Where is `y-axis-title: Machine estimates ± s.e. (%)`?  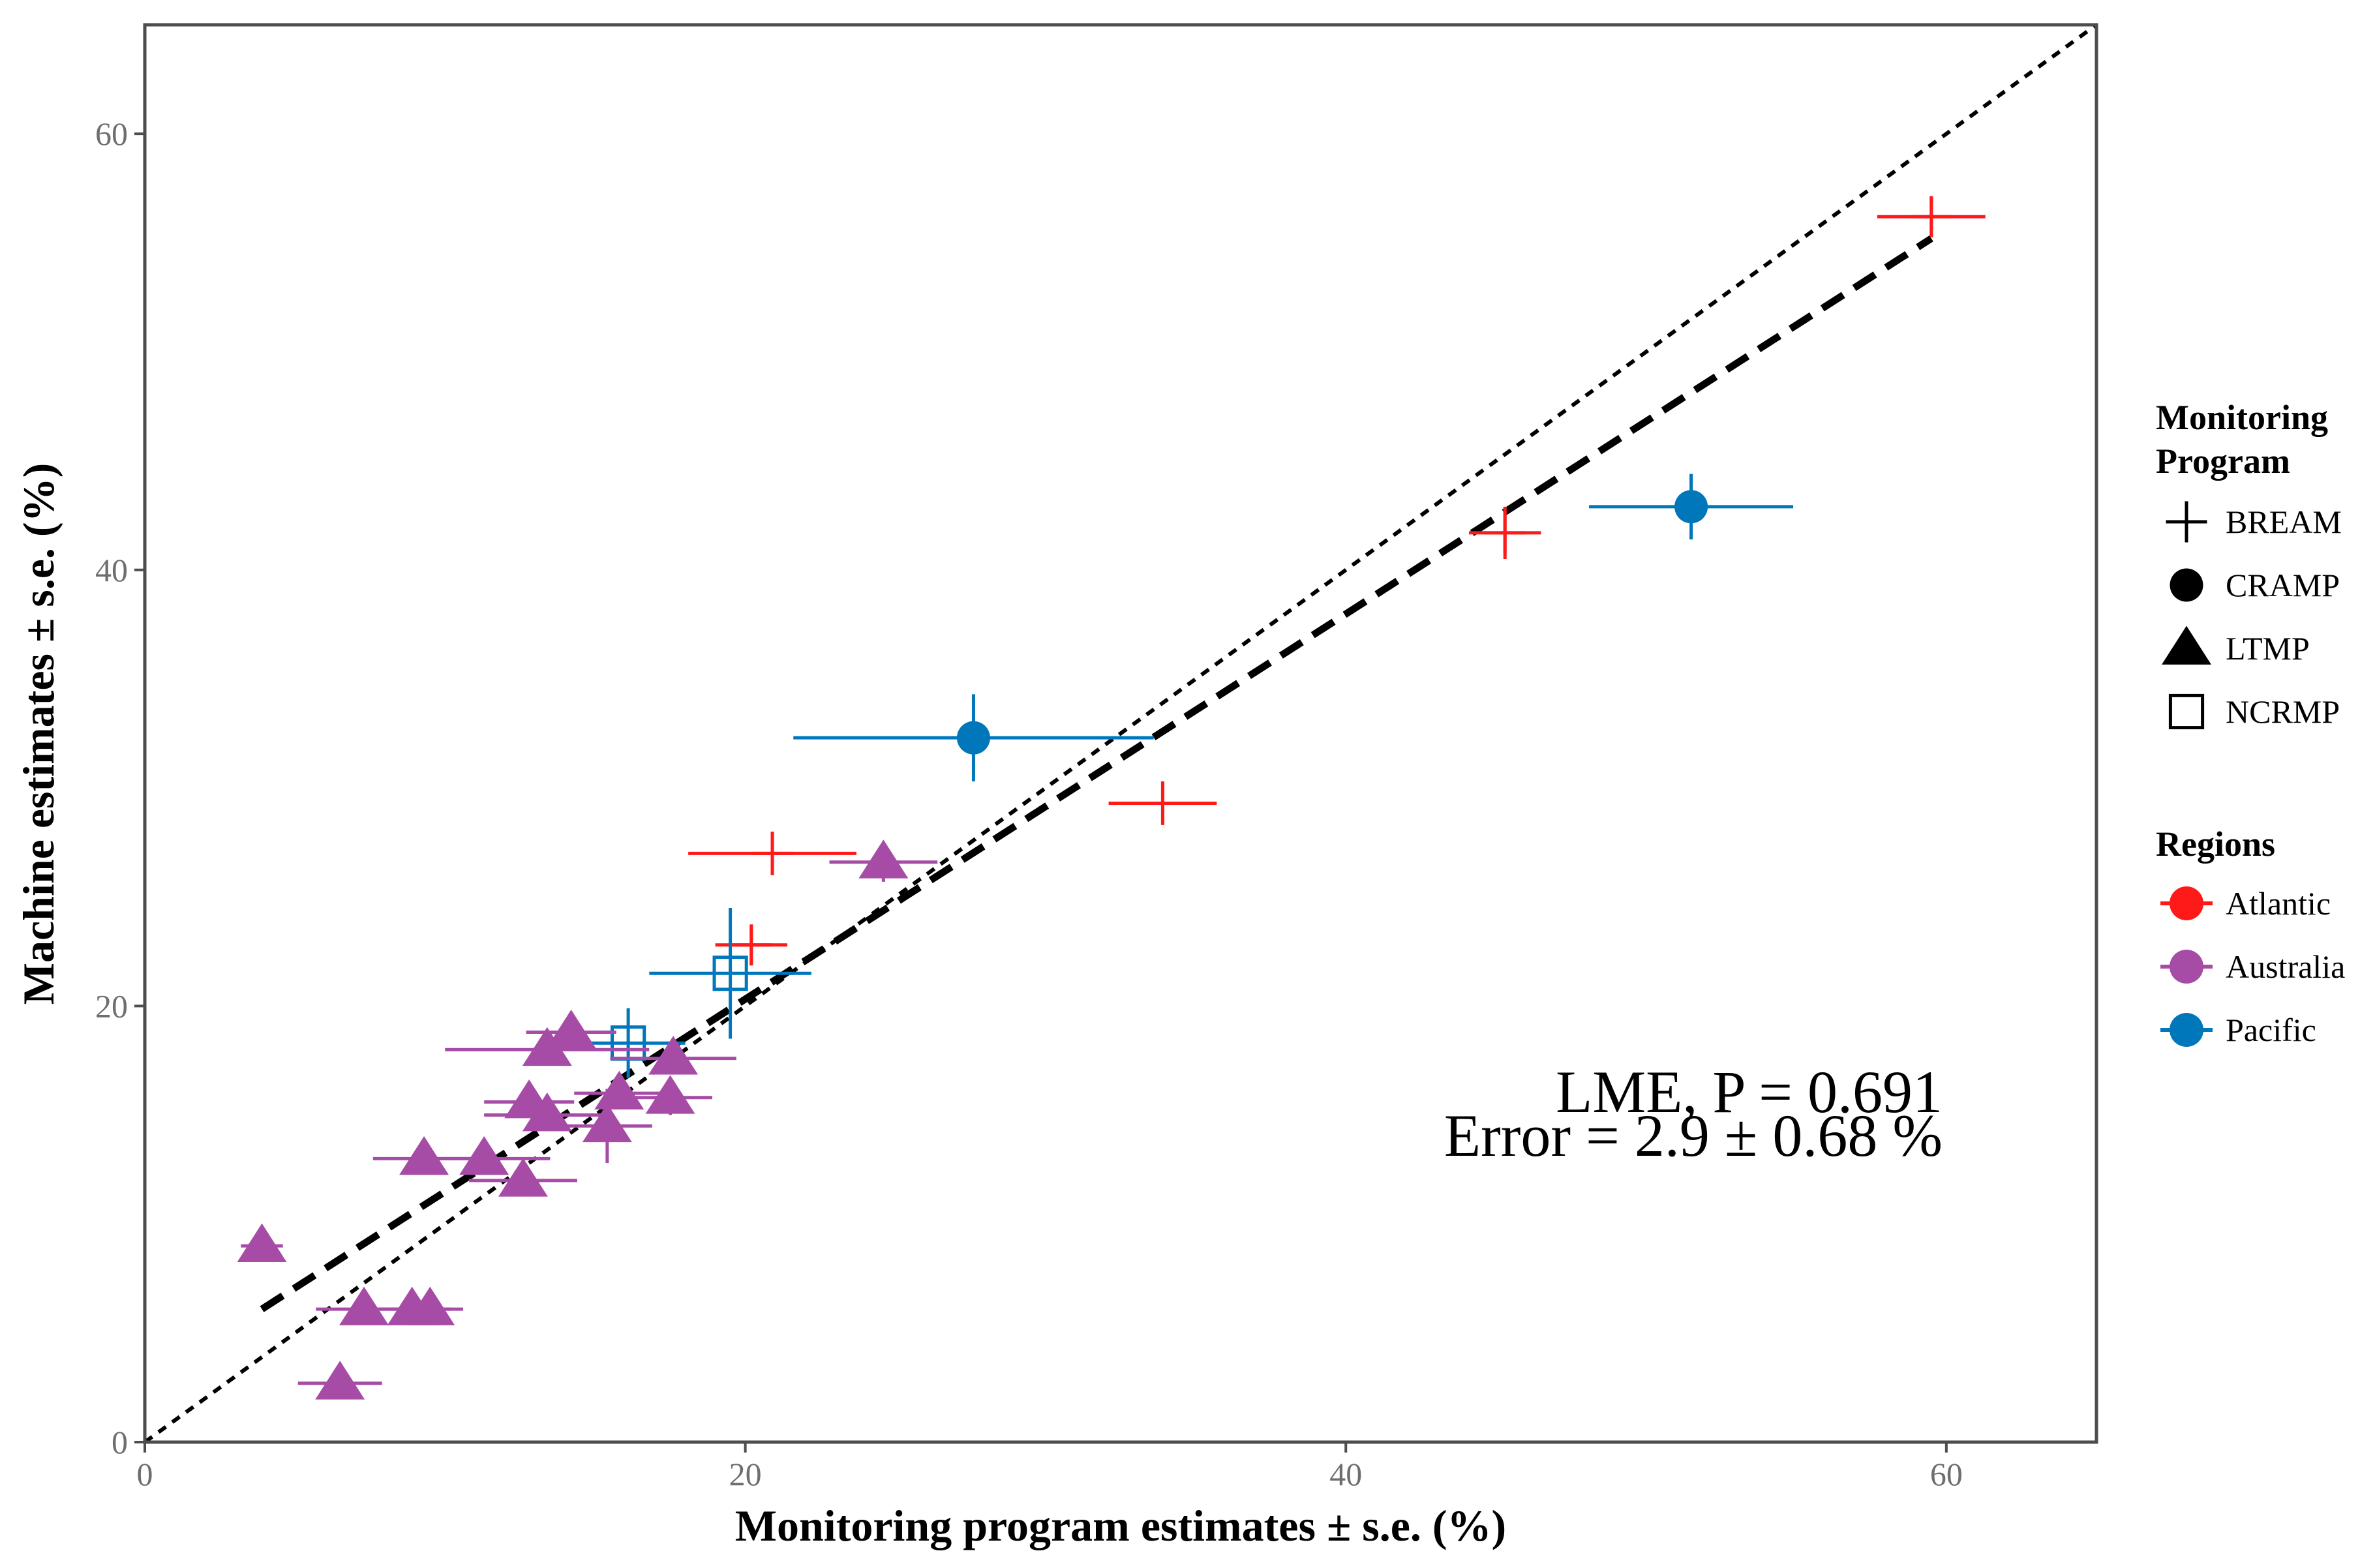
y-axis-title: Machine estimates ± s.e. (%) is located at coordinates (38, 733).